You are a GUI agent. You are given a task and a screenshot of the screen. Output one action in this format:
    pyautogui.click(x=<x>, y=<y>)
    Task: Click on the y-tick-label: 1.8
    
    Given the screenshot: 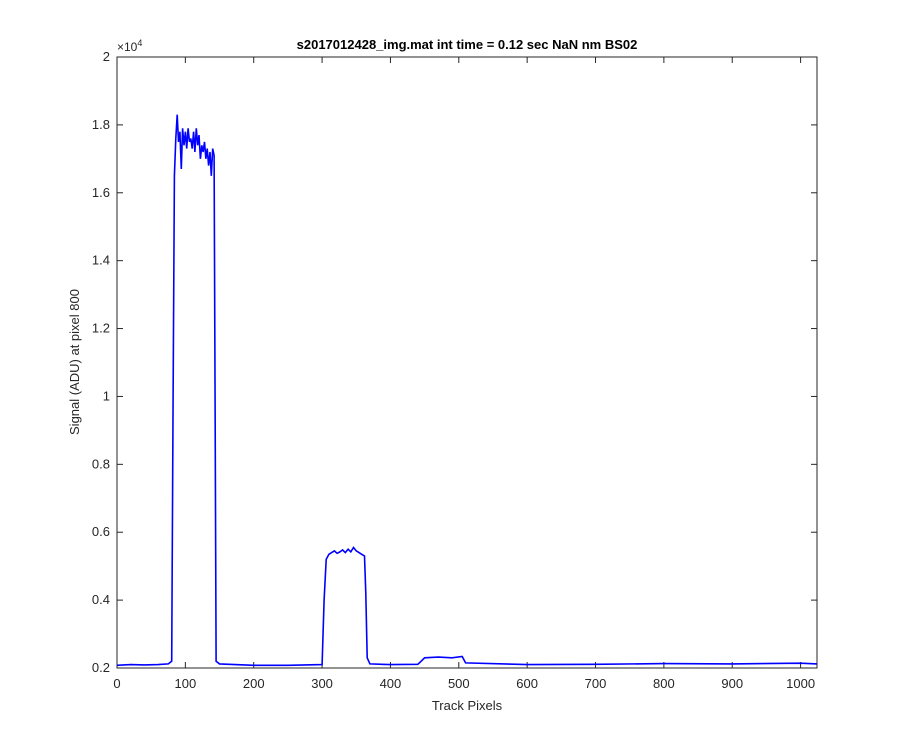 What is the action you would take?
    pyautogui.click(x=101, y=124)
    